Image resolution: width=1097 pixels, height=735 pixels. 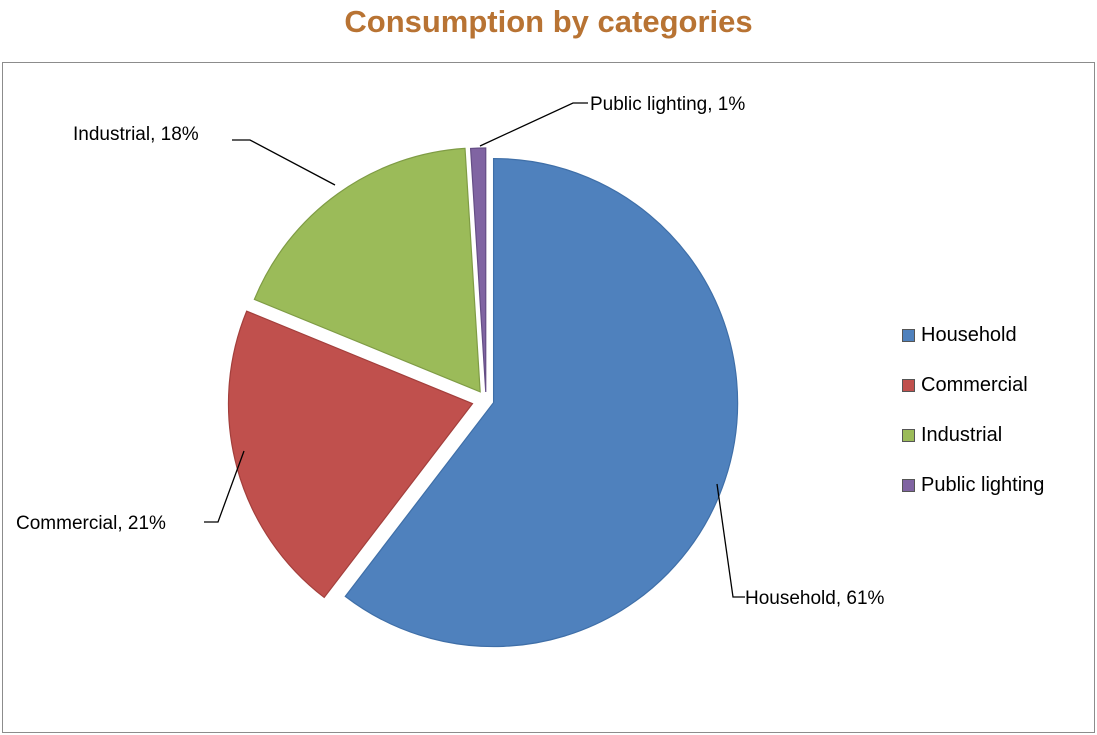 What do you see at coordinates (91, 523) in the screenshot?
I see `data-label-commercial: Commercial, 21%` at bounding box center [91, 523].